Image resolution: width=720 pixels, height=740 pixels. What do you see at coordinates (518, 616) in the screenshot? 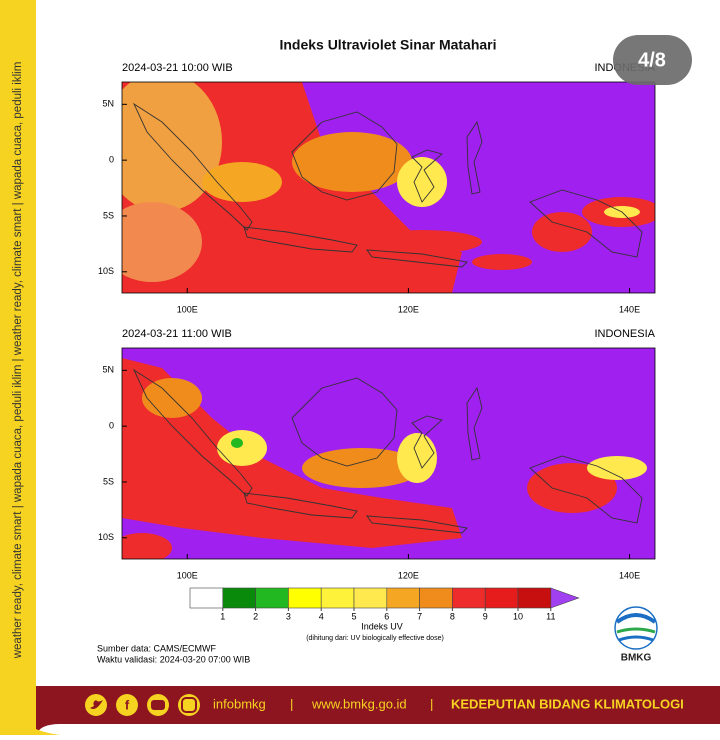
I see `colorbar-tick-label: 10` at bounding box center [518, 616].